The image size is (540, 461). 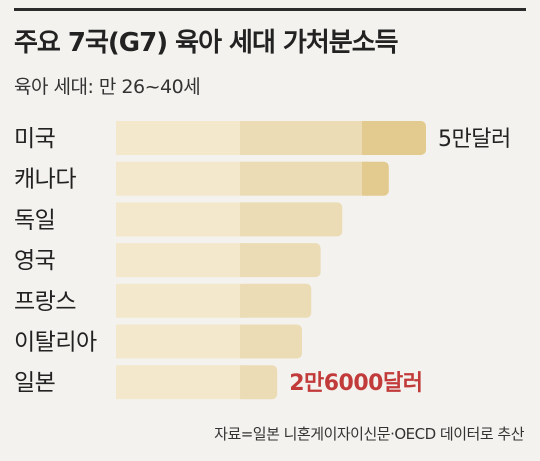 What do you see at coordinates (369, 434) in the screenshot?
I see `source-note: 자료=일본 니혼게이자이신문·OECD 데이터로 추산` at bounding box center [369, 434].